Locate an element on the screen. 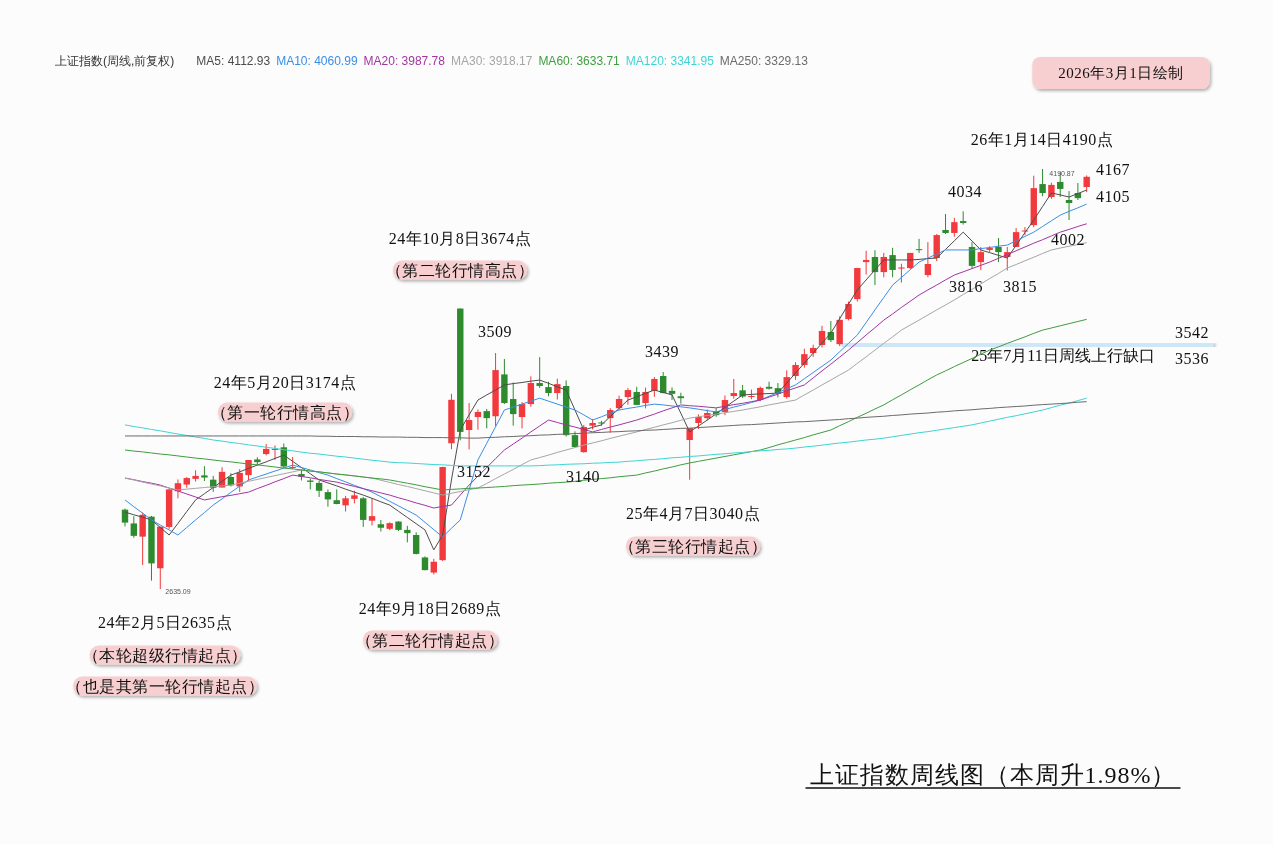  annotation: 2026年3月1日绘制 is located at coordinates (1121, 73).